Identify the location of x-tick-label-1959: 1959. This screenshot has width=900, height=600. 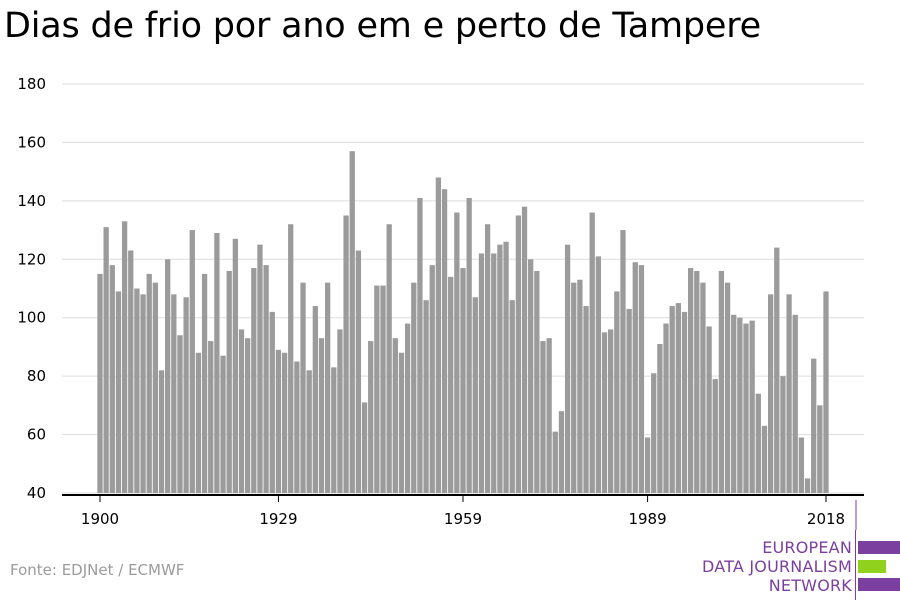
(463, 519).